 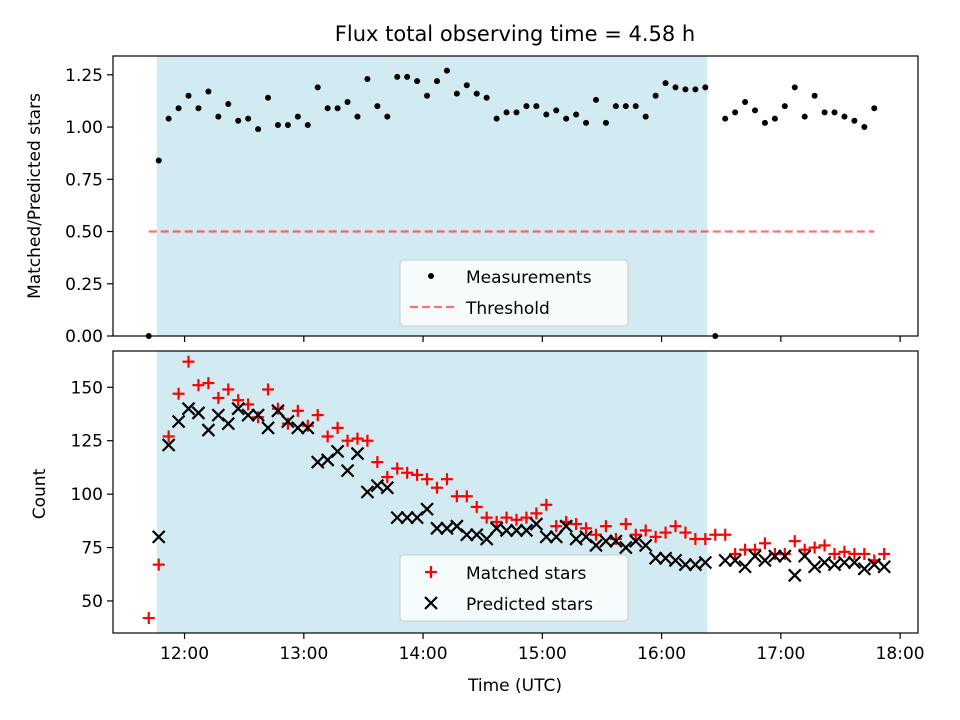 I want to click on legend-measurements-marker, so click(x=431, y=276).